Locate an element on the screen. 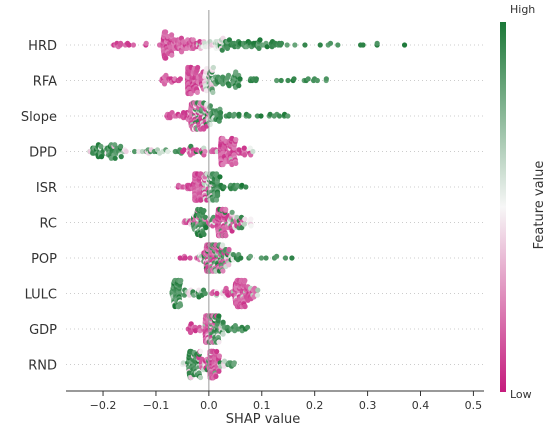  feature-label: POP is located at coordinates (44, 259).